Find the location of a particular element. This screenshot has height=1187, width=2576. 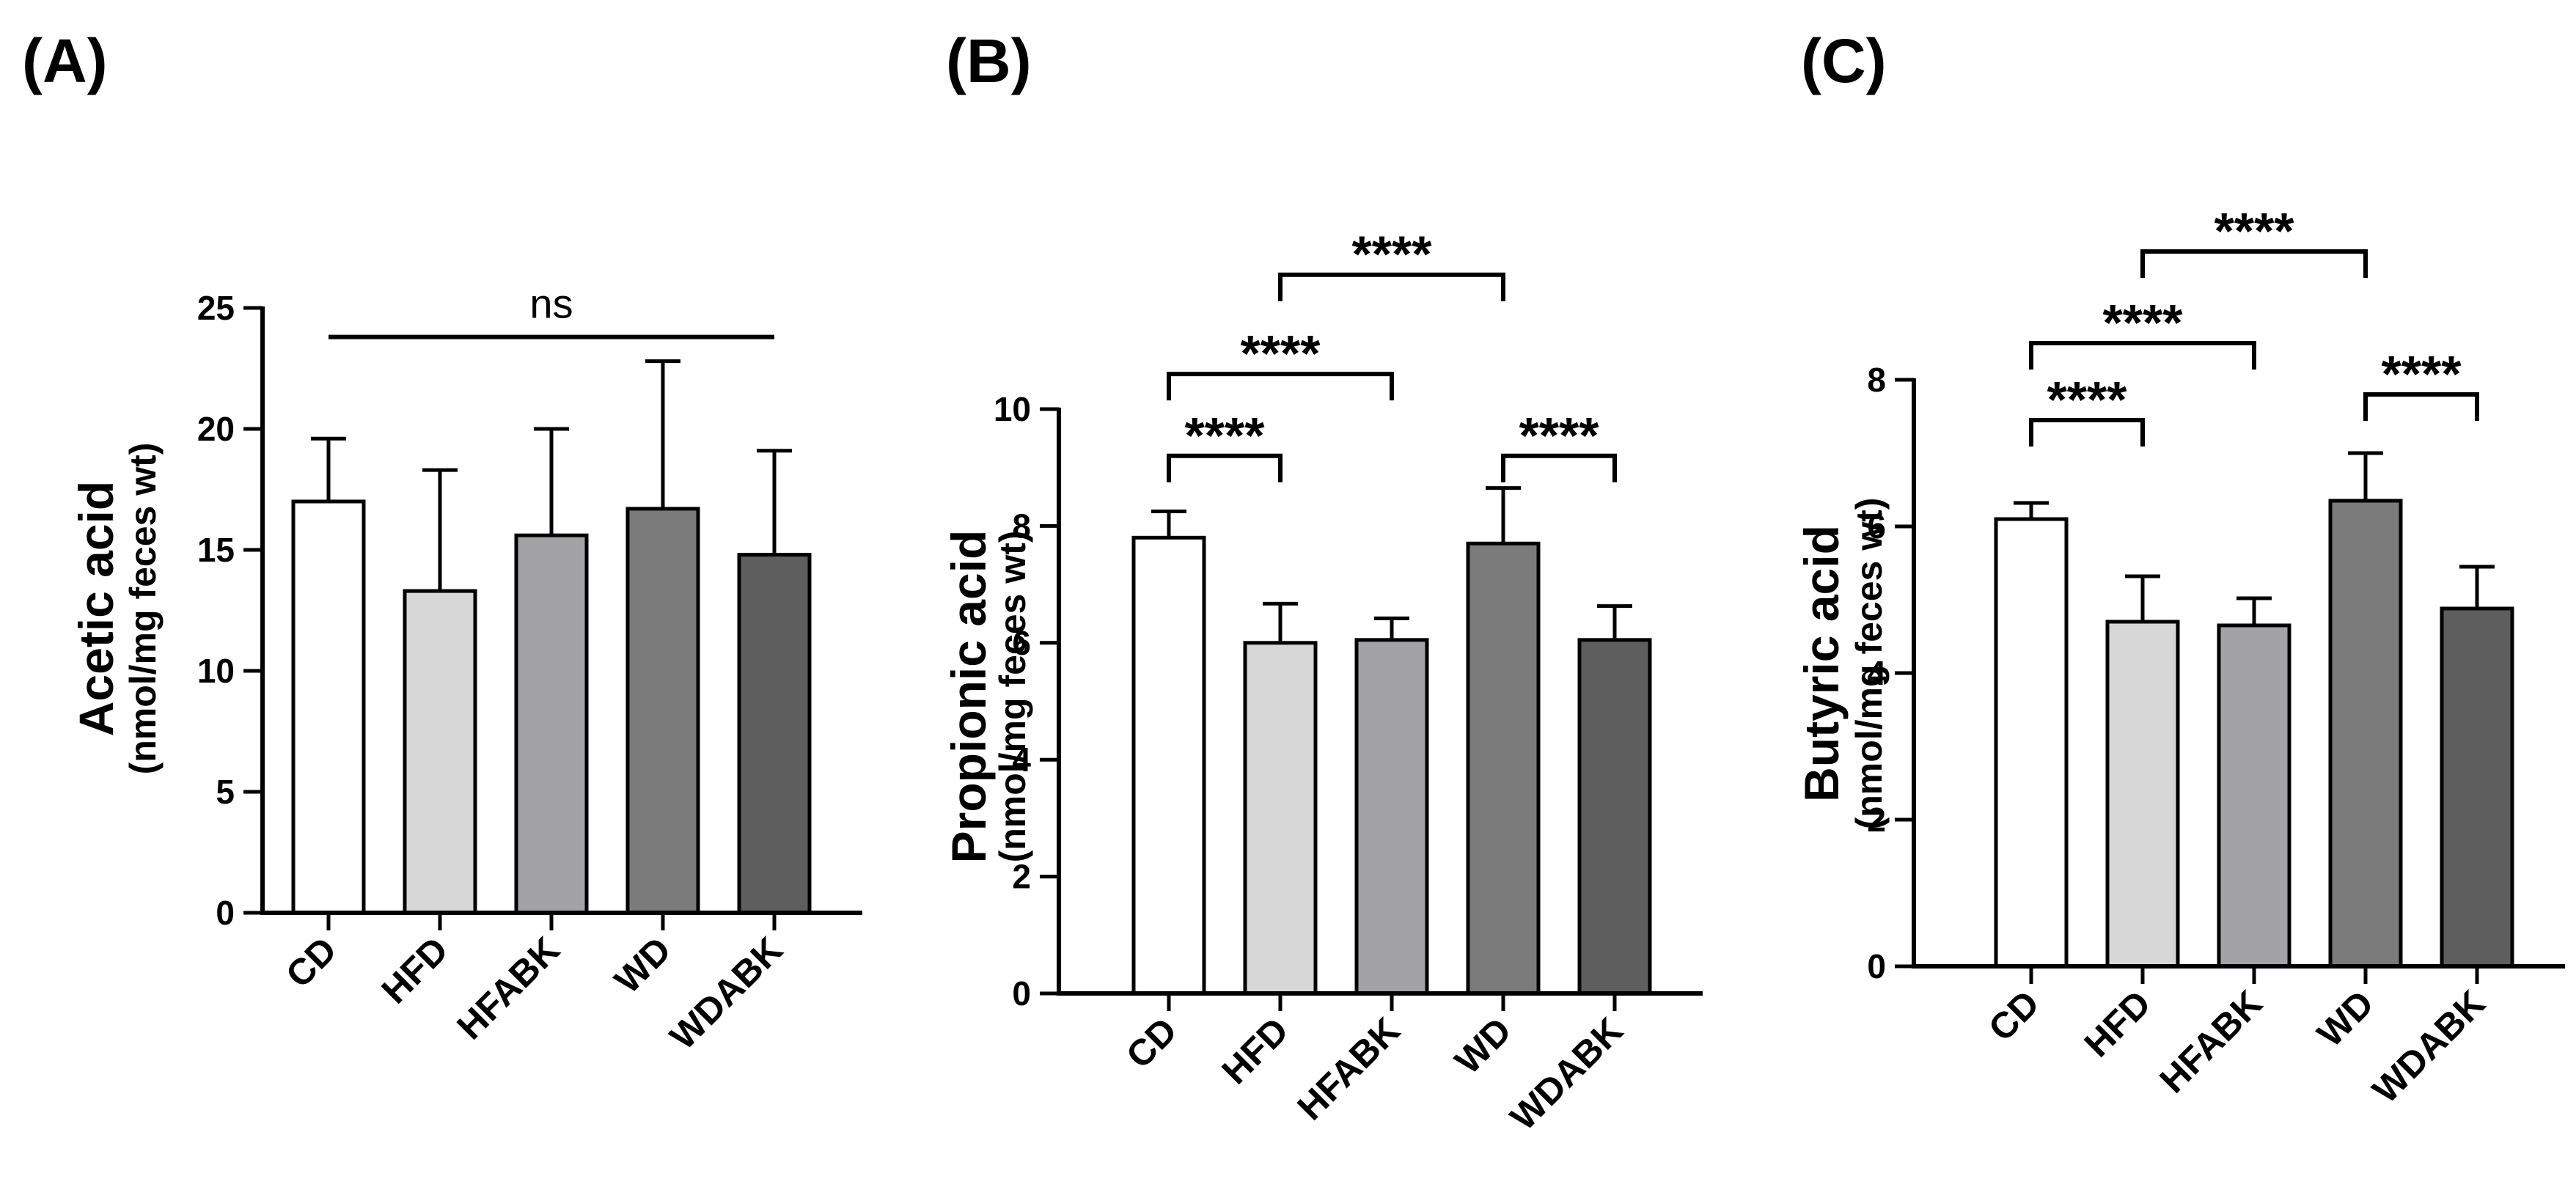

panel-label: (B) is located at coordinates (989, 60).